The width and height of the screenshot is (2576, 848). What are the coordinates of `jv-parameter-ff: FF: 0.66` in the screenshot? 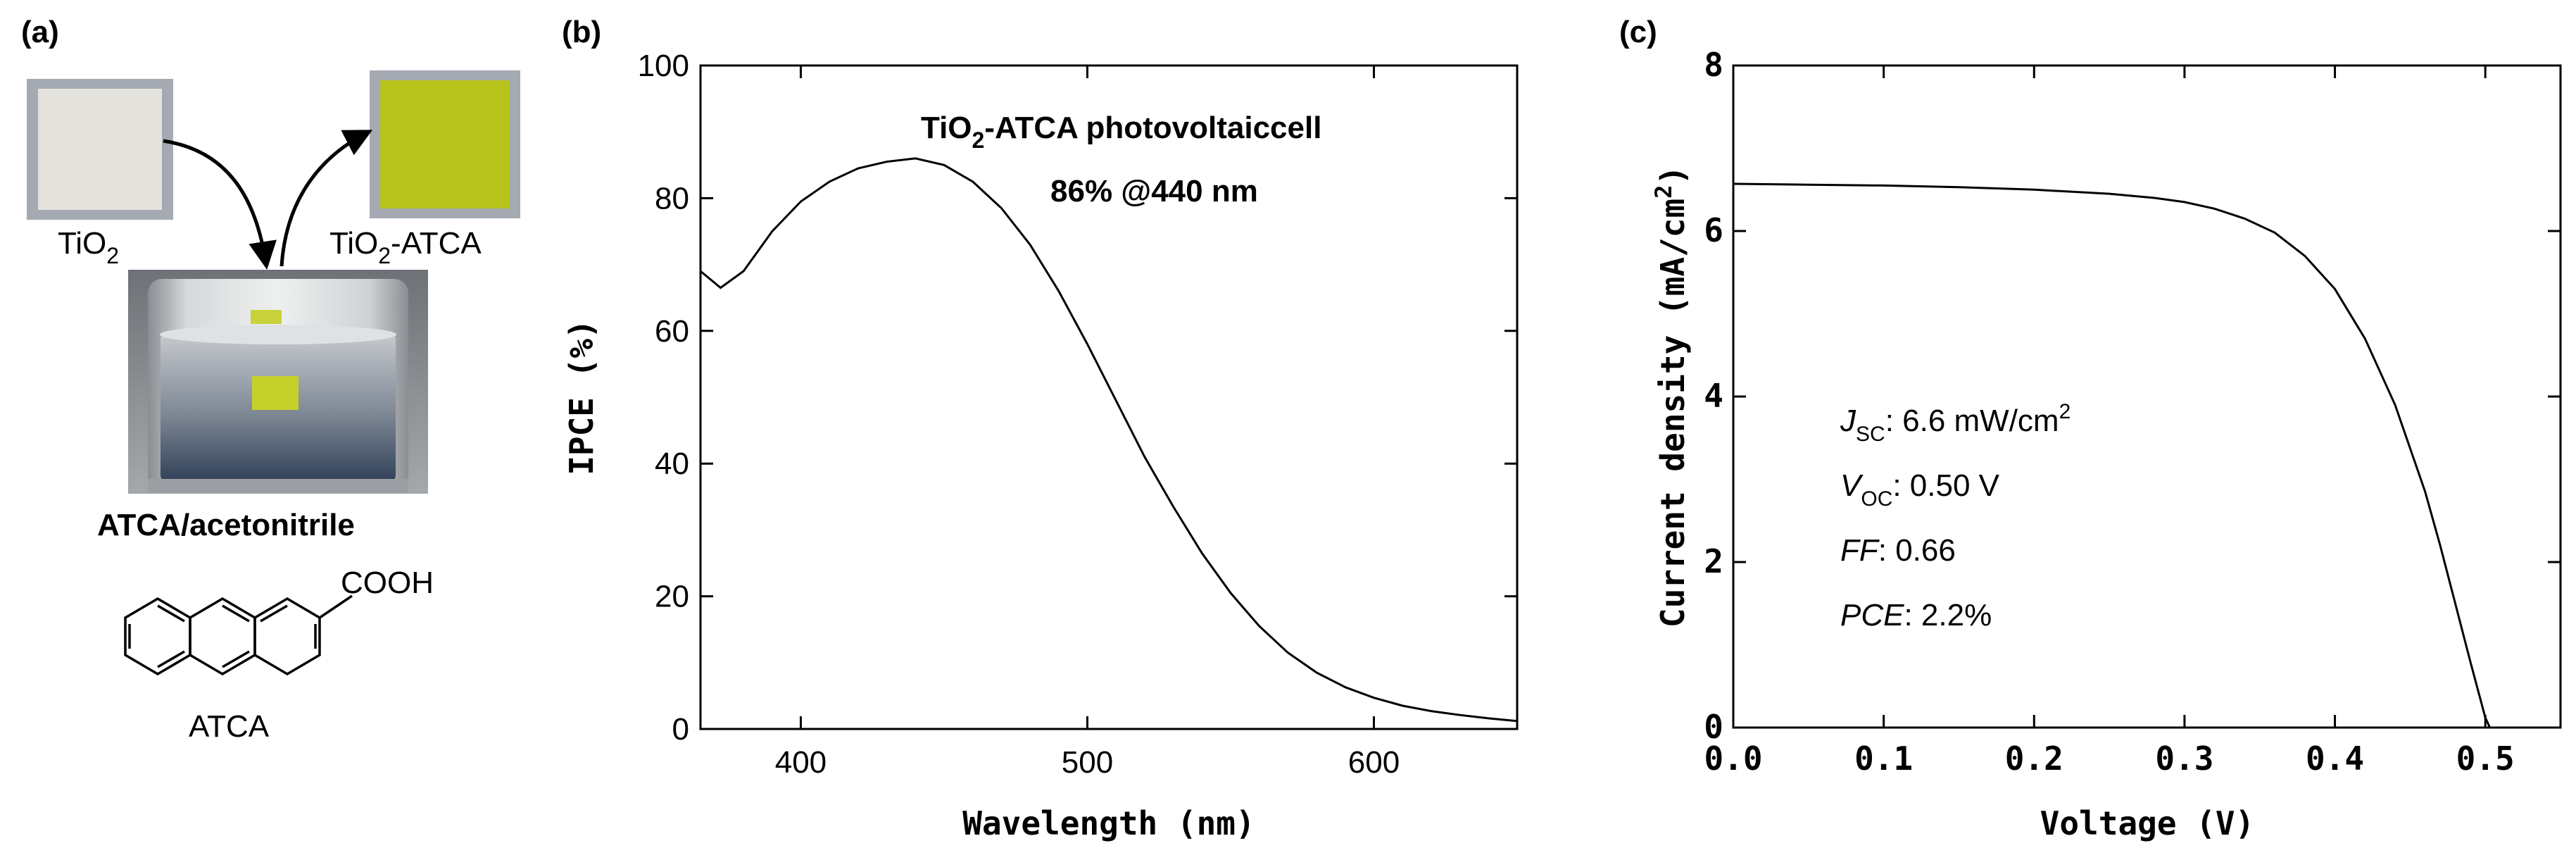 It's located at (1898, 550).